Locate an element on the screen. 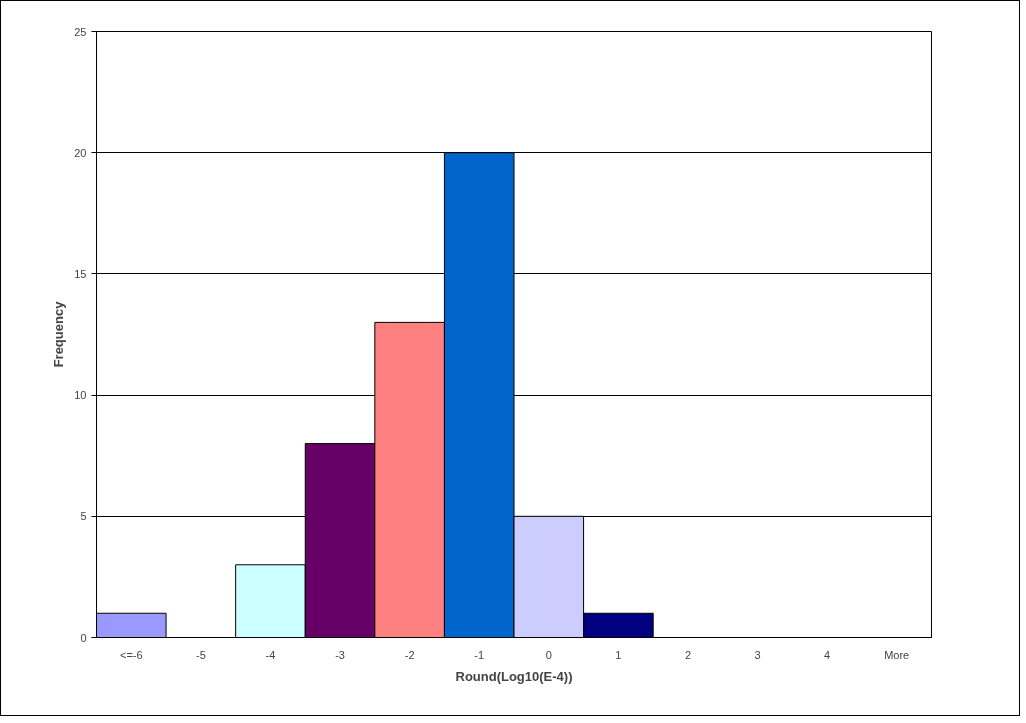  y-tick-label: 0 is located at coordinates (83, 637).